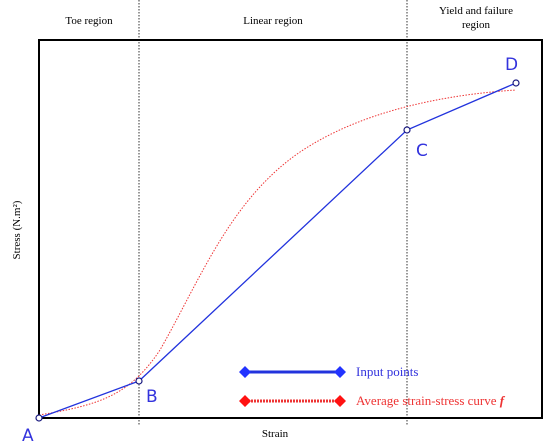  I want to click on region-label: region, so click(476, 25).